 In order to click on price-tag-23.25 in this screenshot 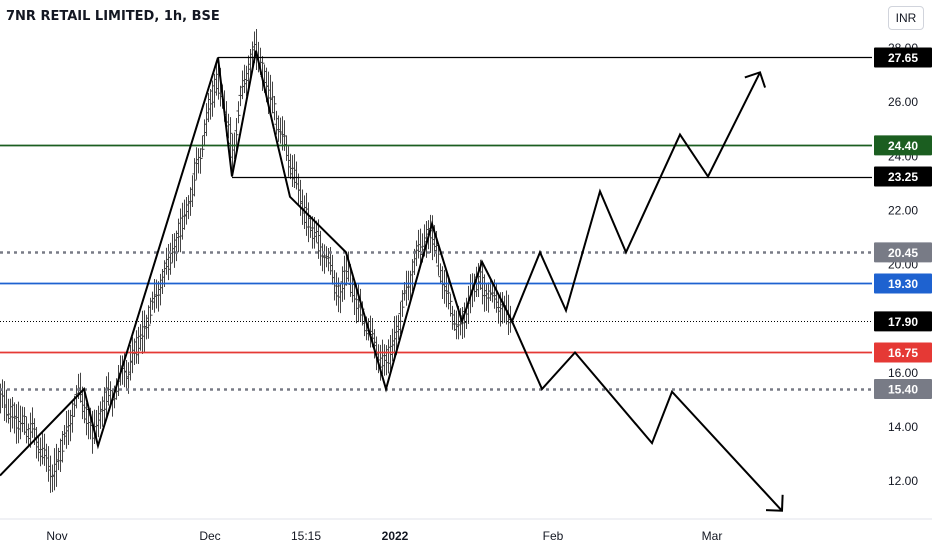, I will do `click(903, 176)`.